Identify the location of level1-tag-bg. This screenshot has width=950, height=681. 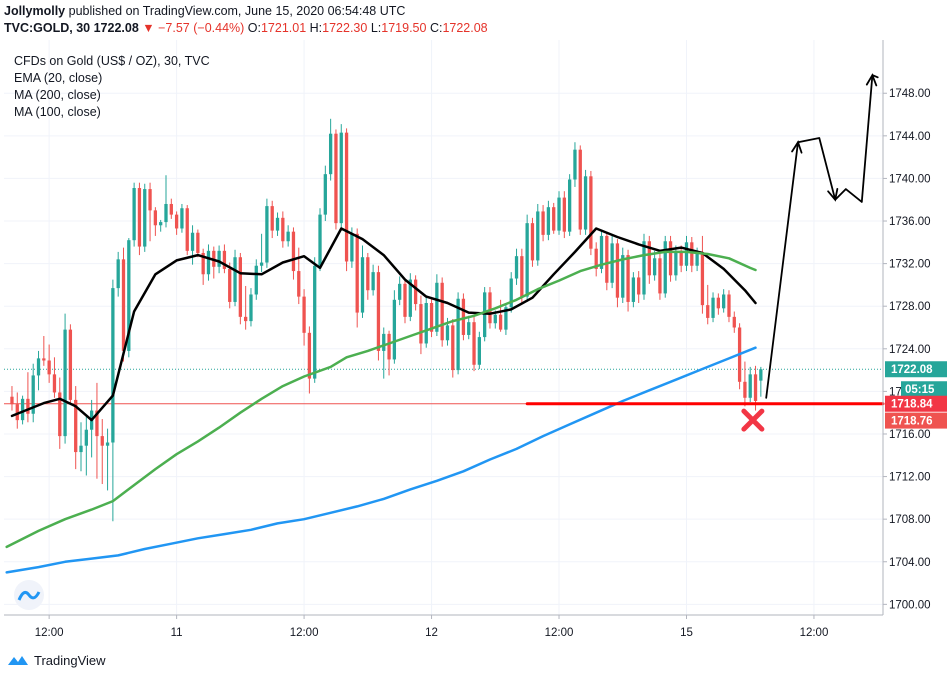
(916, 403).